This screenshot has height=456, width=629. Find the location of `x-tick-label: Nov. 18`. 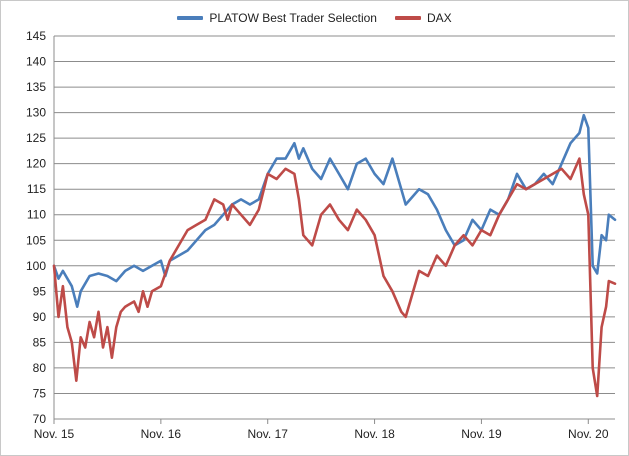

x-tick-label: Nov. 18 is located at coordinates (374, 434).